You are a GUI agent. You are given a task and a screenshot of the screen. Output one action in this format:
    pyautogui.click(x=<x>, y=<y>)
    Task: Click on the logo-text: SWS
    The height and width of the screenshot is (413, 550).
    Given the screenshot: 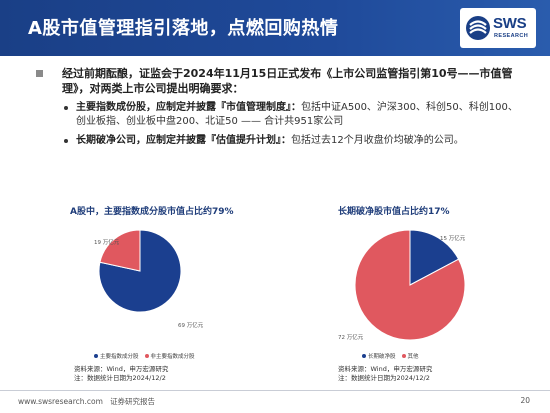 What is the action you would take?
    pyautogui.click(x=510, y=23)
    